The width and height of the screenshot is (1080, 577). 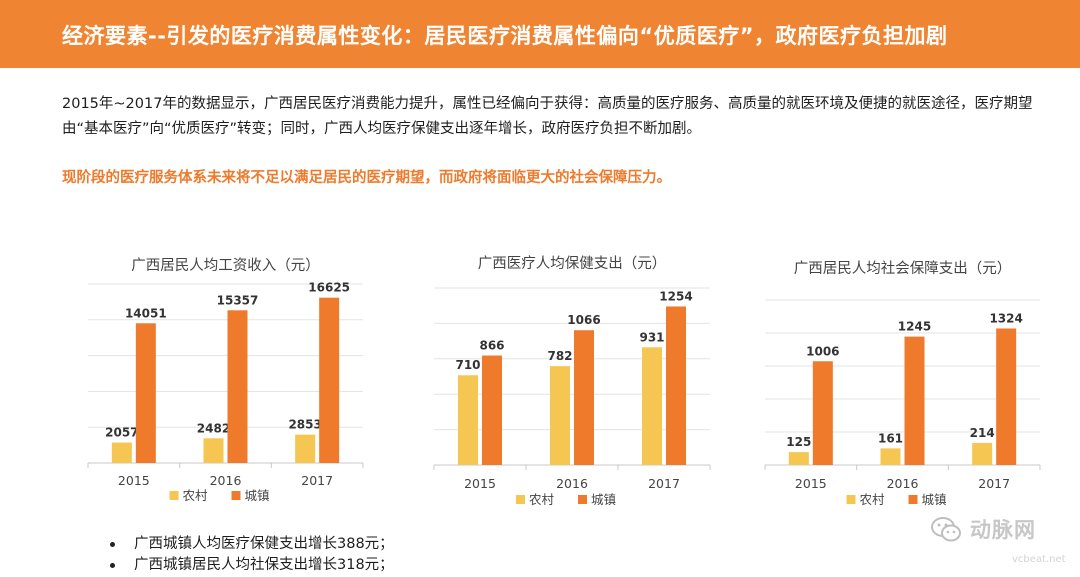 I want to click on data-label: 782, so click(x=559, y=356).